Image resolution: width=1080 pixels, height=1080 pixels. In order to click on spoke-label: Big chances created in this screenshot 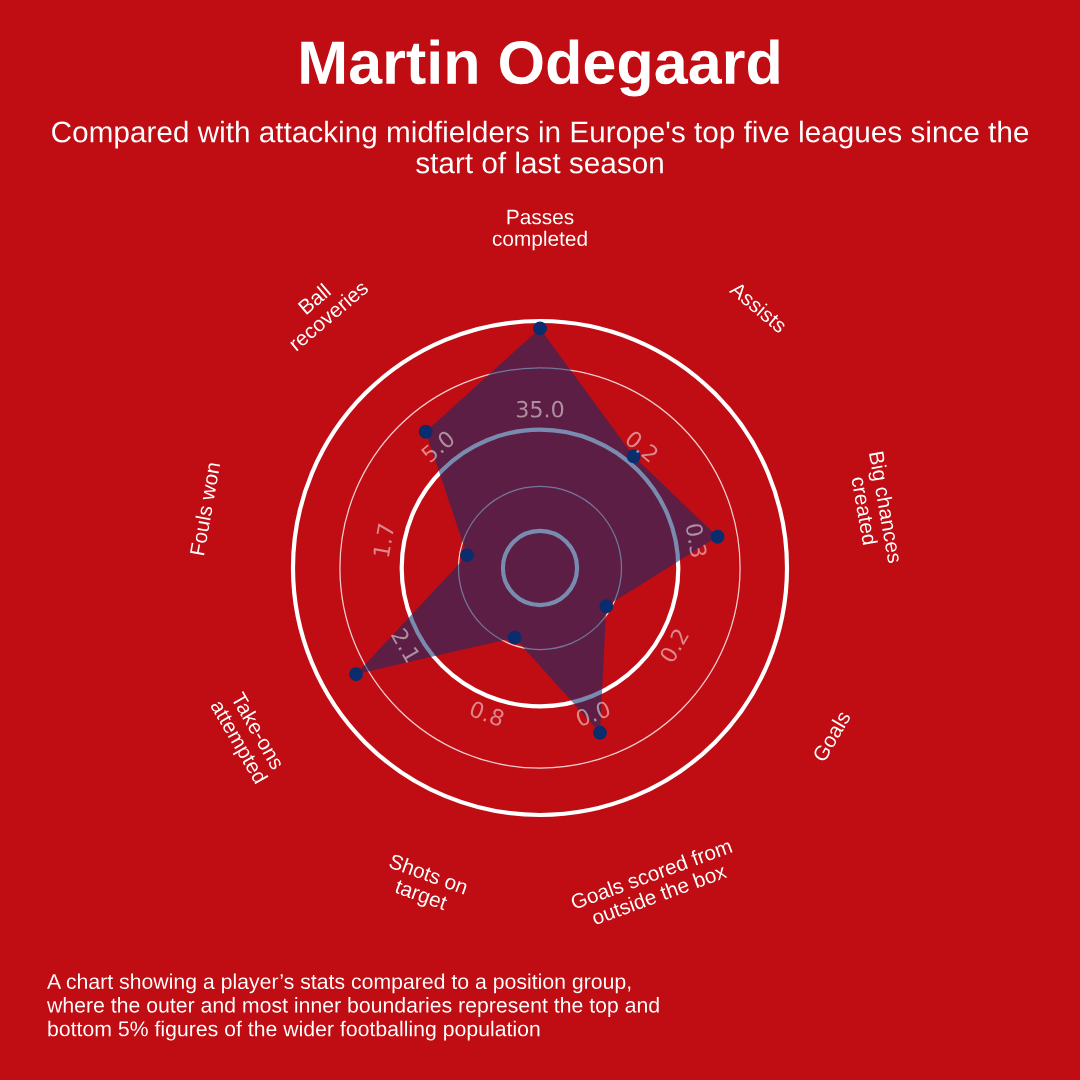, I will do `click(877, 508)`.